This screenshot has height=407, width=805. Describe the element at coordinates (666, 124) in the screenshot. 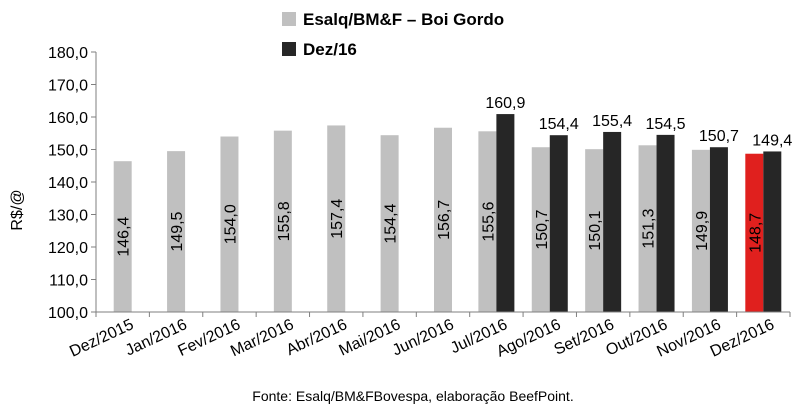

I see `data-label-series-2: 154,5` at that location.